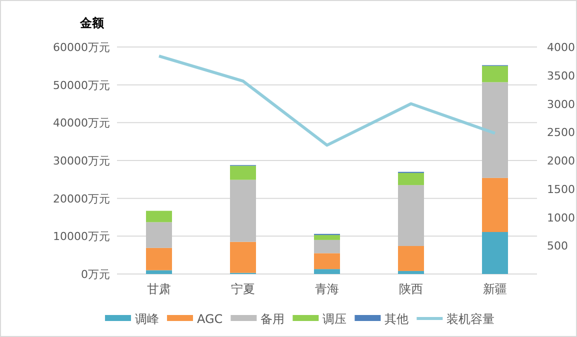 This screenshot has height=337, width=577. Describe the element at coordinates (561, 47) in the screenshot. I see `y2-tick-label: 4000` at that location.